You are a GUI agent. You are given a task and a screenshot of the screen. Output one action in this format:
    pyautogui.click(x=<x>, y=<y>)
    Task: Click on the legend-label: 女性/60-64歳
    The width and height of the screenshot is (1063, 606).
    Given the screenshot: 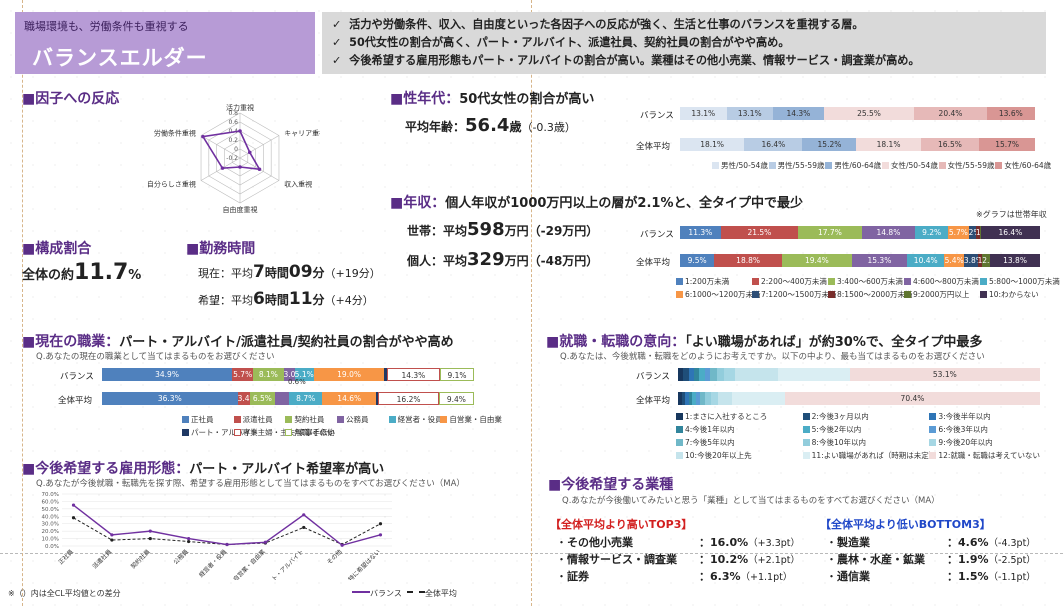 What is the action you would take?
    pyautogui.click(x=1028, y=165)
    